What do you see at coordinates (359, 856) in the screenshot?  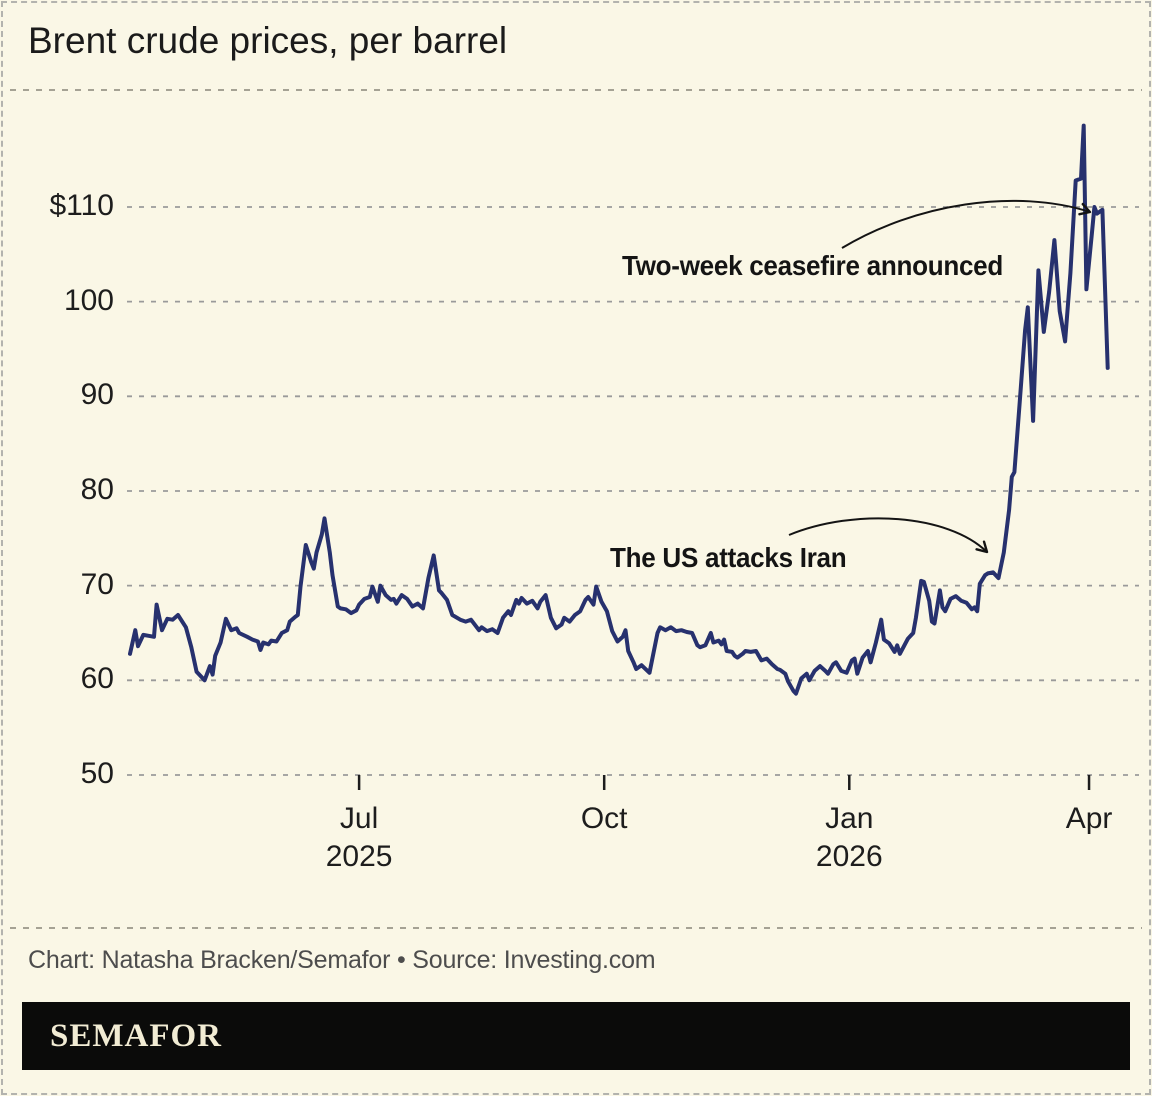 I see `x-axis-year-2025: 2025` at bounding box center [359, 856].